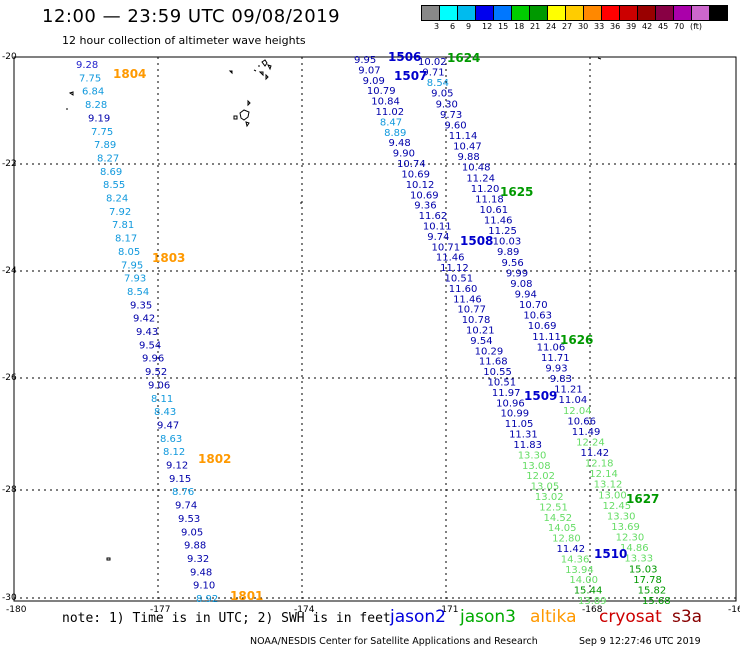  I want to click on wave-height-value: 9.35, so click(141, 305).